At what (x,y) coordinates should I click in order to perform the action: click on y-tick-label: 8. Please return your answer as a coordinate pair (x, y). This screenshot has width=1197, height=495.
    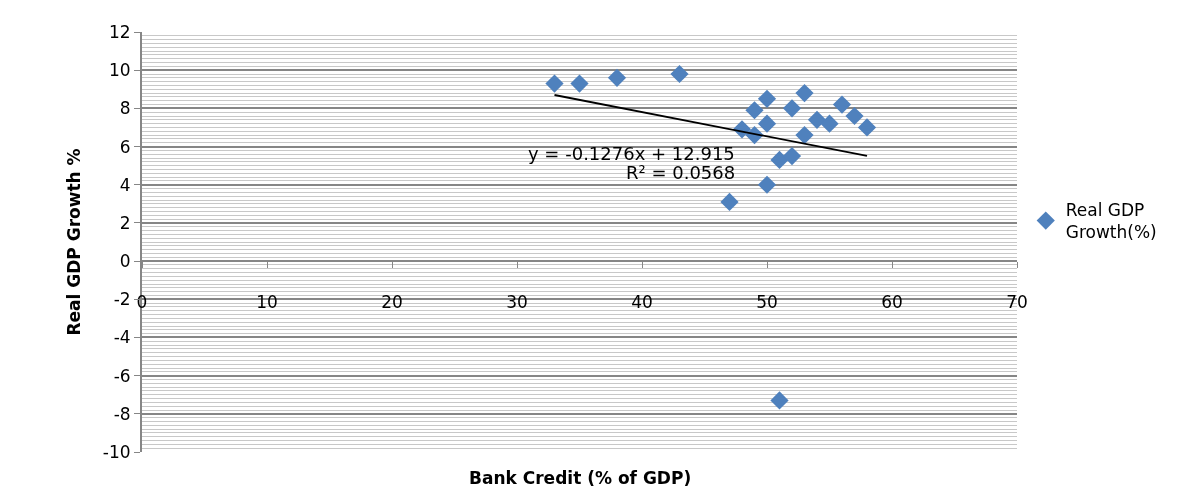
    Looking at the image, I should click on (125, 108).